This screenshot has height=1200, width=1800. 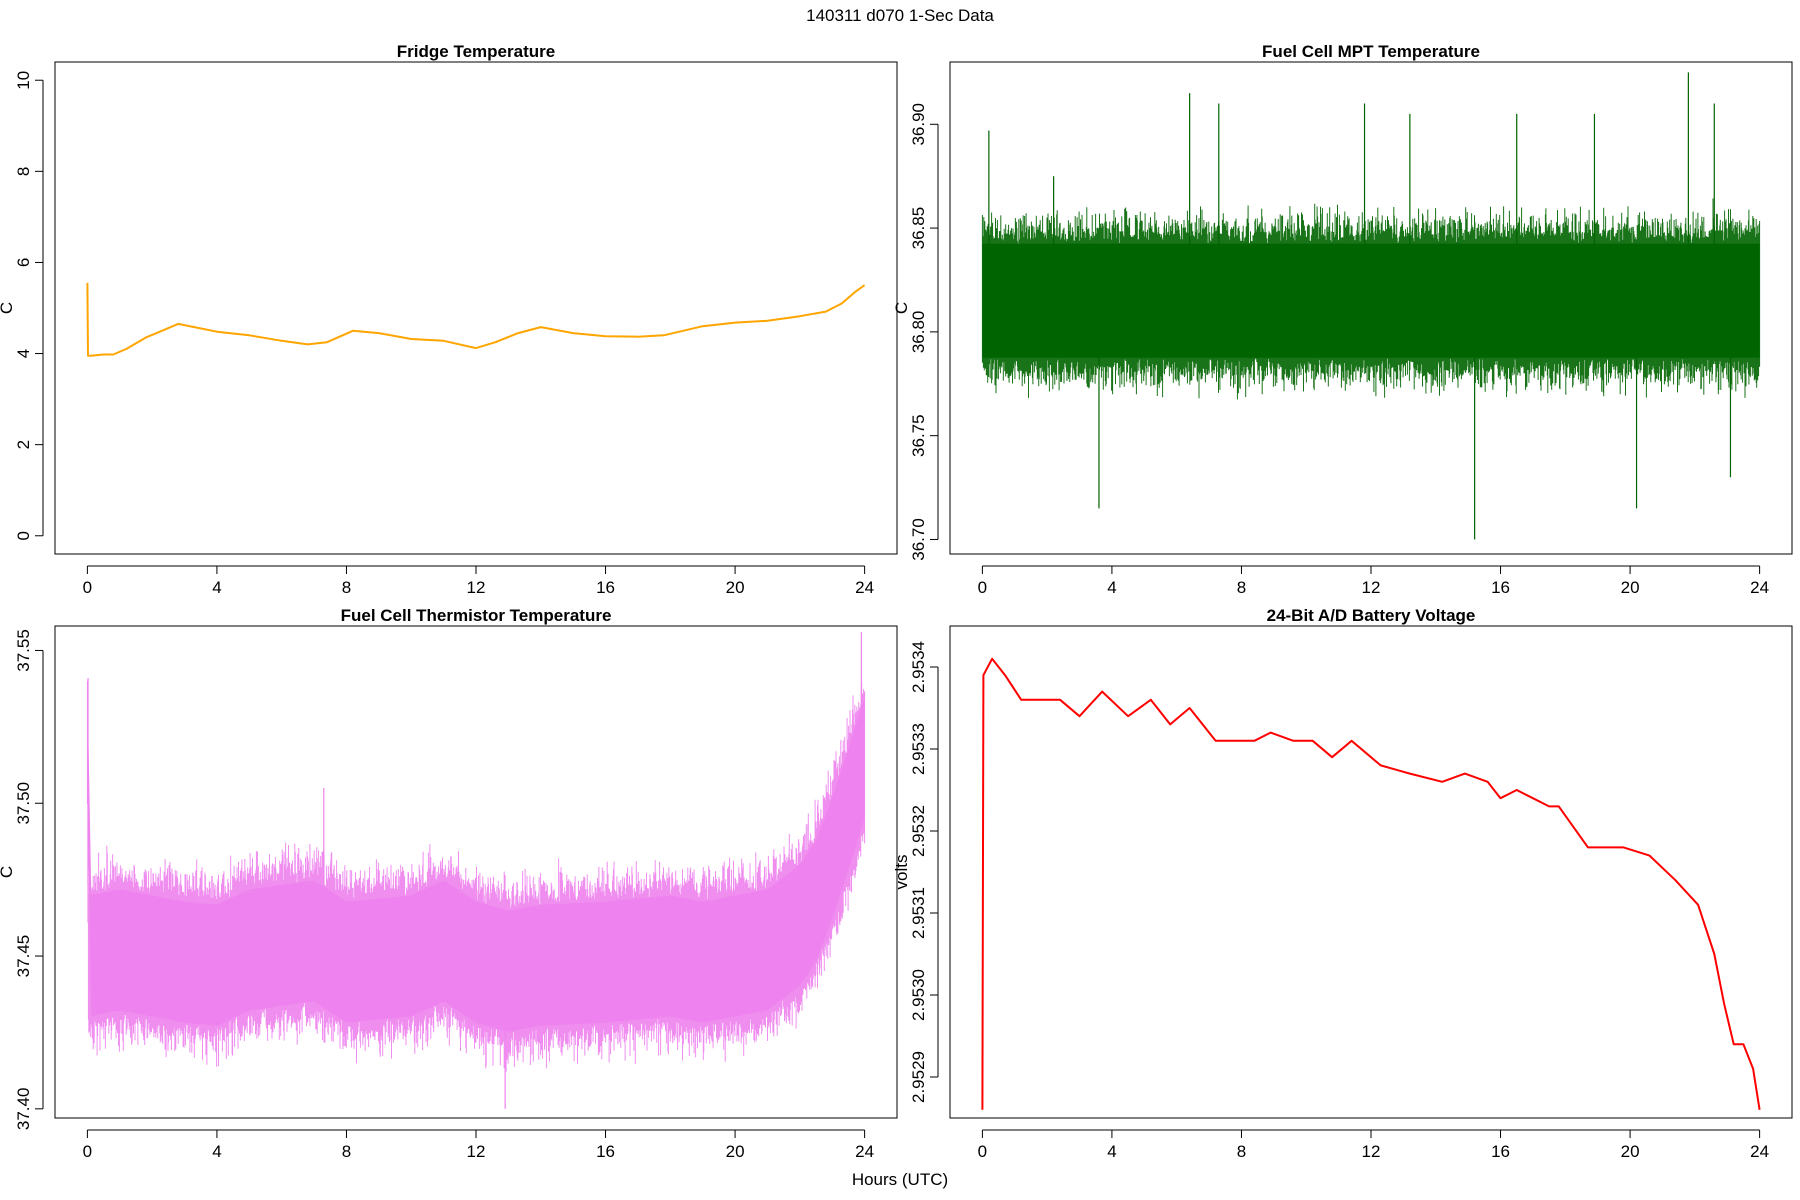 I want to click on x-axis-caption: Hours (UTC), so click(x=900, y=1179).